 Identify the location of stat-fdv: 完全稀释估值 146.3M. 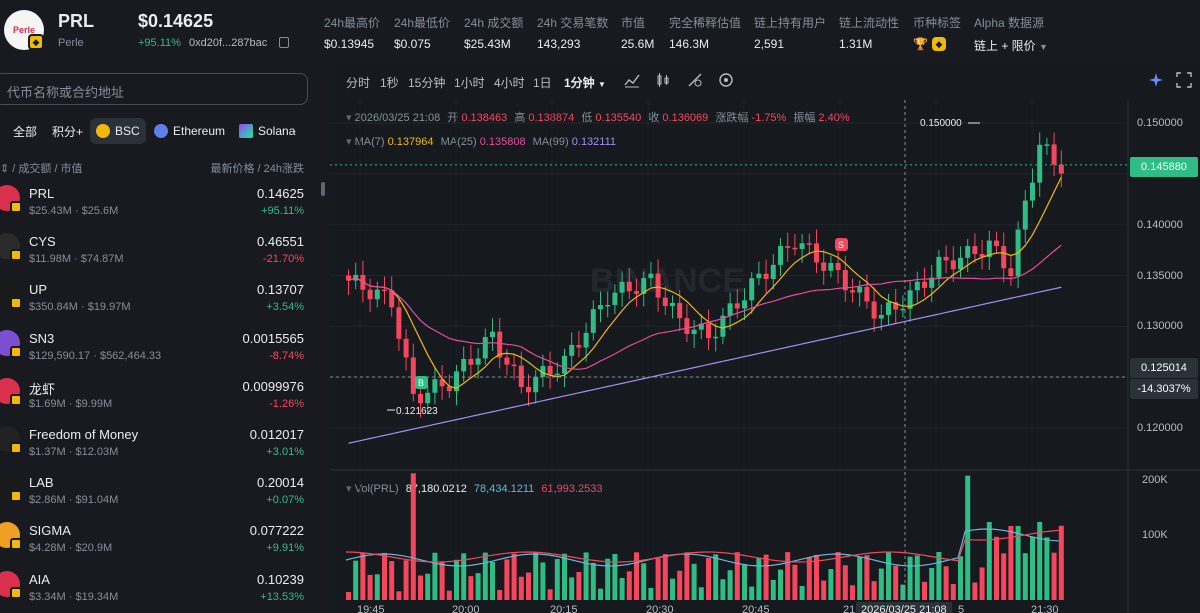
(705, 32).